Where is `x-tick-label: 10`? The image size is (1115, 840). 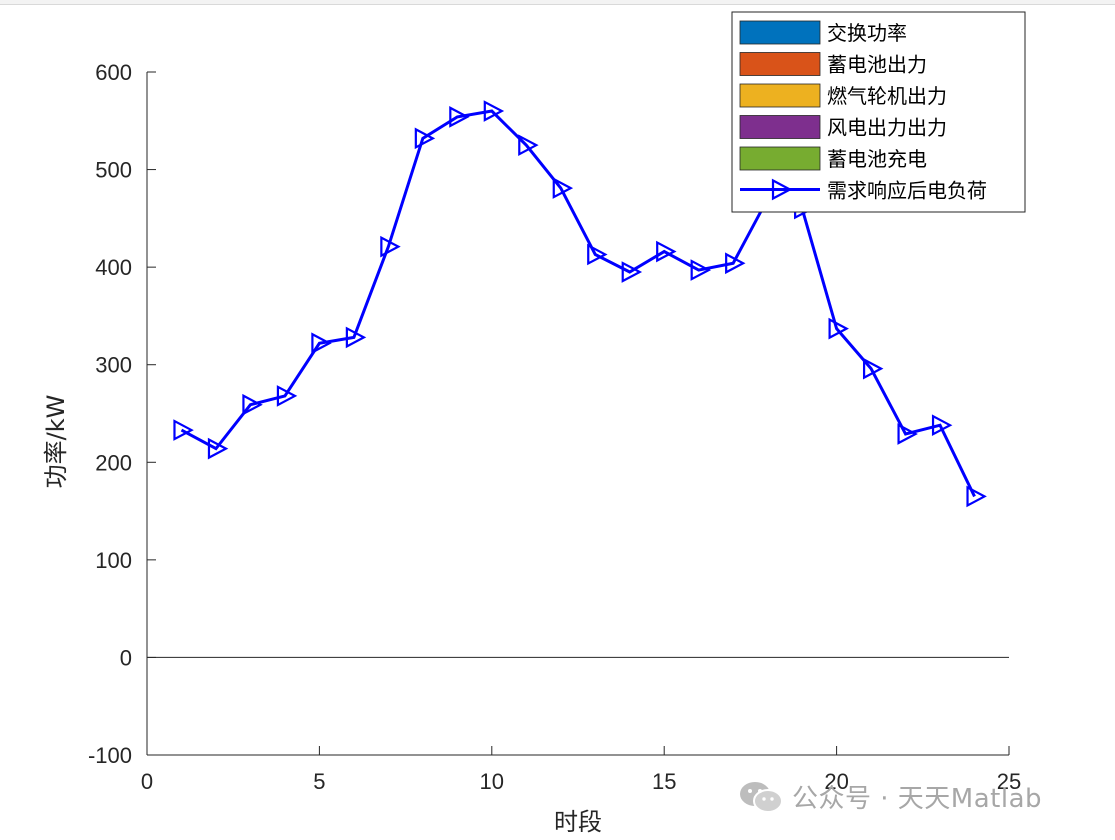
x-tick-label: 10 is located at coordinates (492, 781).